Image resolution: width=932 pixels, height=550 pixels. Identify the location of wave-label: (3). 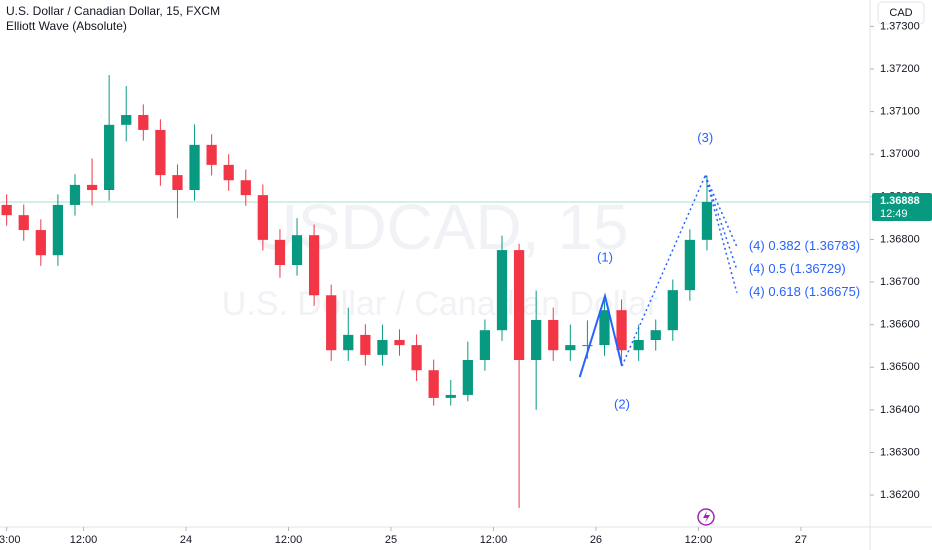
(705, 137).